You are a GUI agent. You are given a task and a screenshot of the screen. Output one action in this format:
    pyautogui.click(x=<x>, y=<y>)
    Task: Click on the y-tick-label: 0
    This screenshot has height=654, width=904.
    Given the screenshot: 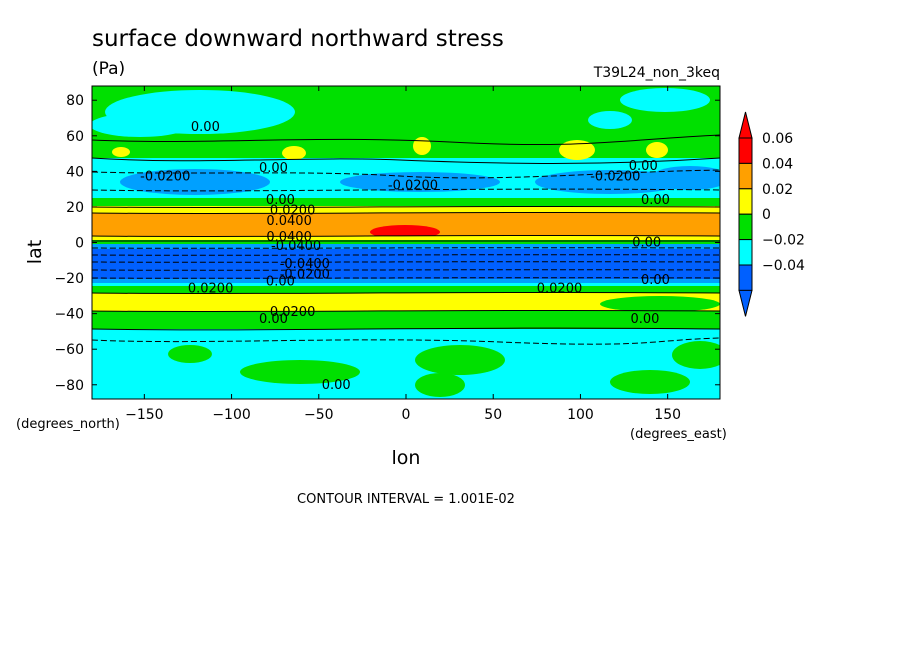 What is the action you would take?
    pyautogui.click(x=79, y=244)
    